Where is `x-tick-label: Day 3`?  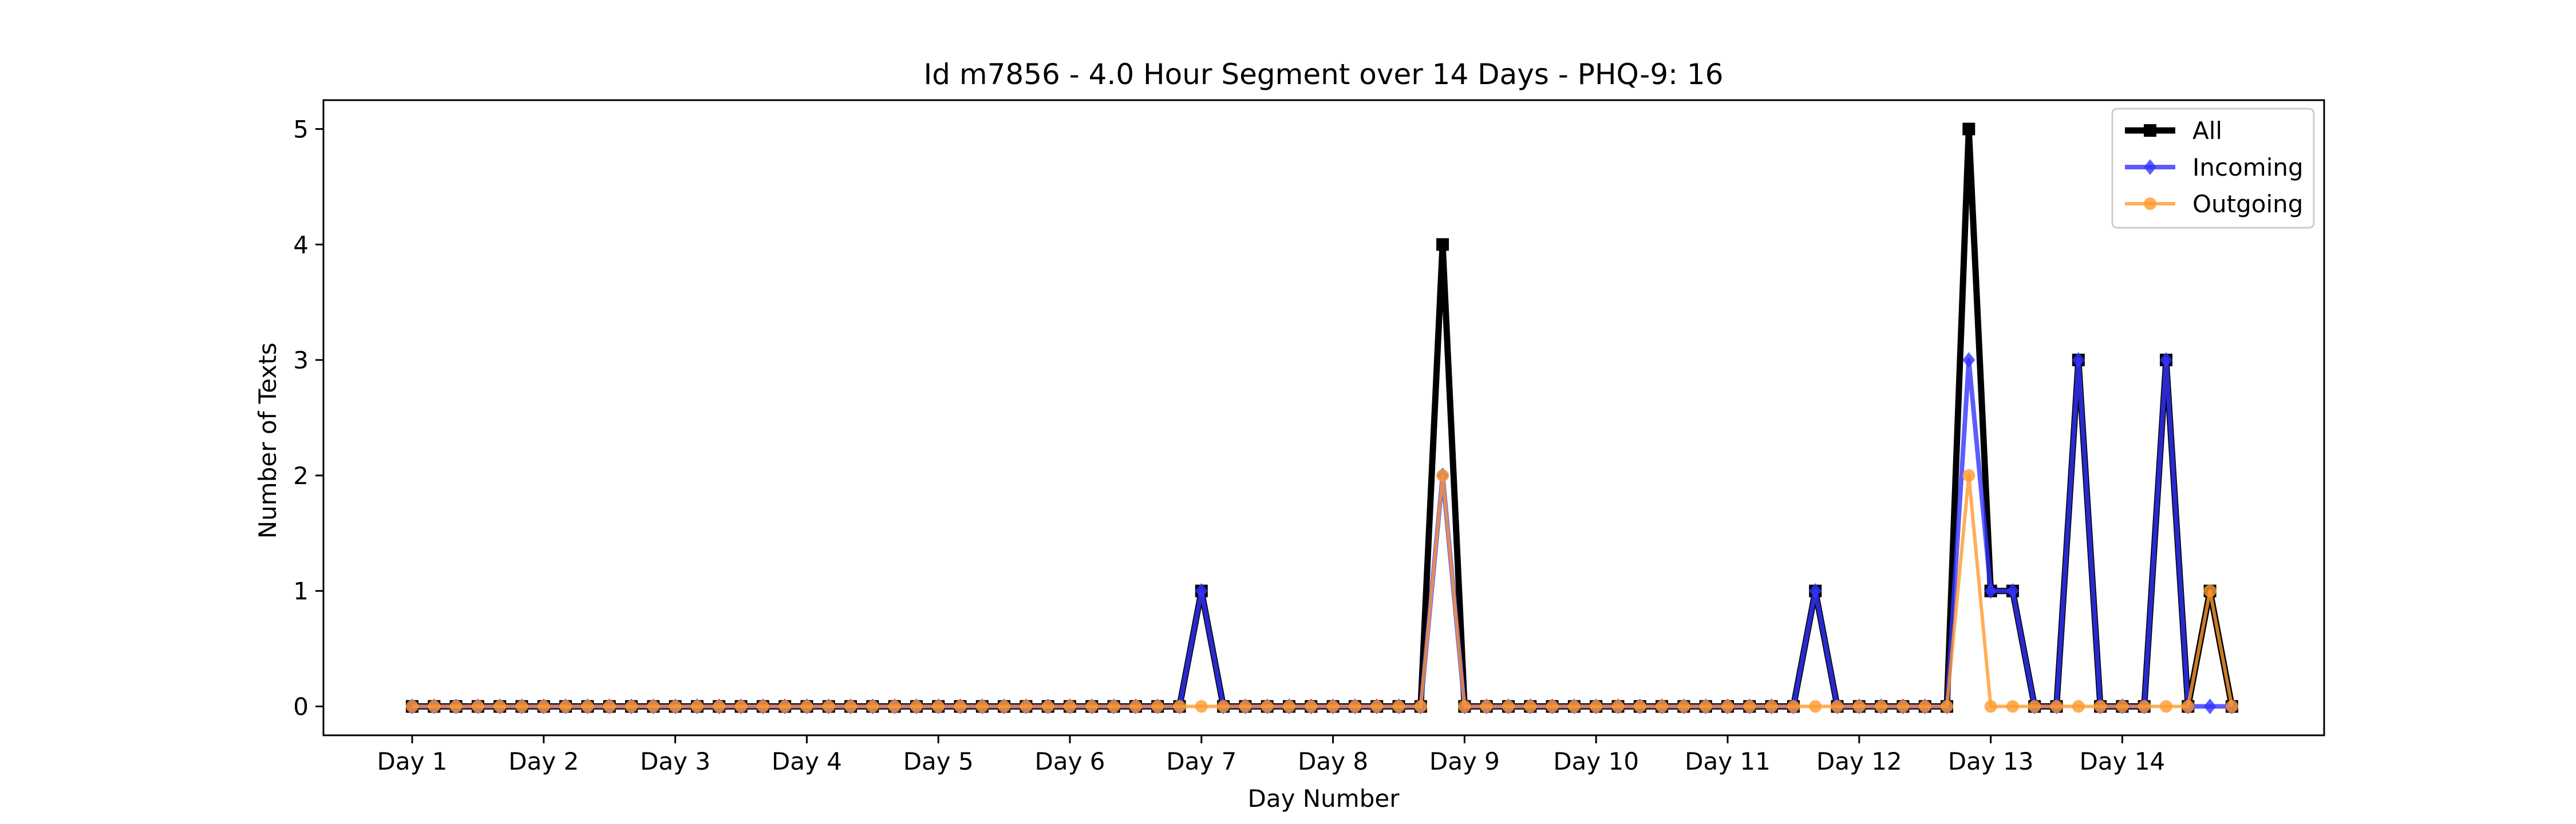 x-tick-label: Day 3 is located at coordinates (675, 761).